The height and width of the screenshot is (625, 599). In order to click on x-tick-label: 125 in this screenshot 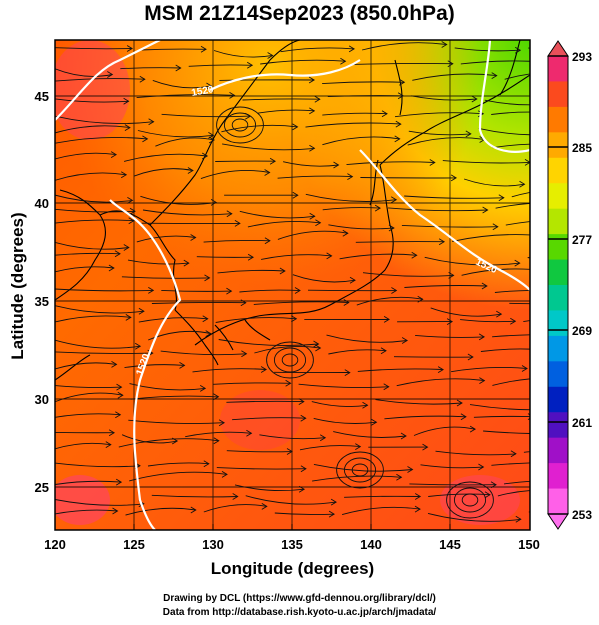, I will do `click(134, 544)`.